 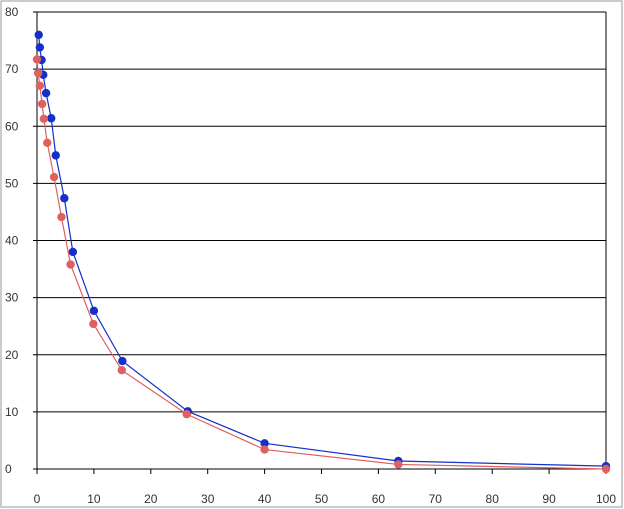 What do you see at coordinates (12, 412) in the screenshot?
I see `y-tick-label: 10` at bounding box center [12, 412].